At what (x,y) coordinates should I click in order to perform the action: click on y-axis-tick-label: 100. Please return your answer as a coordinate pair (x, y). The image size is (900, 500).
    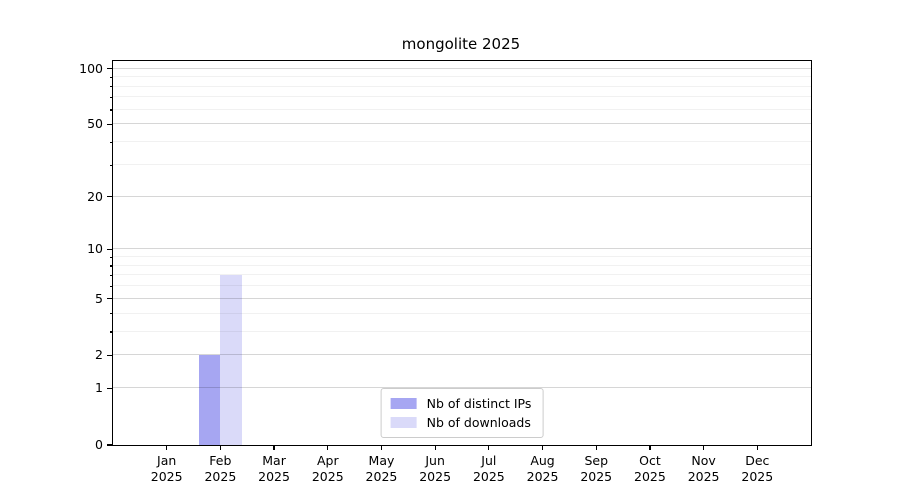
    Looking at the image, I should click on (91, 68).